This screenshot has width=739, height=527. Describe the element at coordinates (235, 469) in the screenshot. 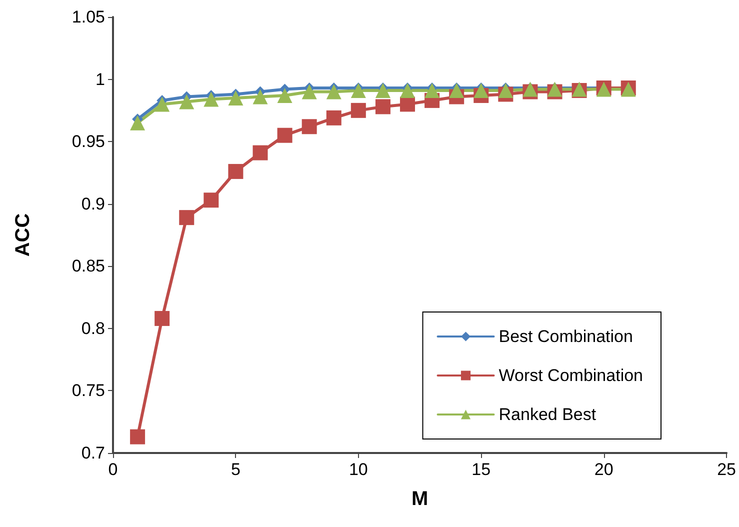

I see `x-tick-label: 5` at that location.